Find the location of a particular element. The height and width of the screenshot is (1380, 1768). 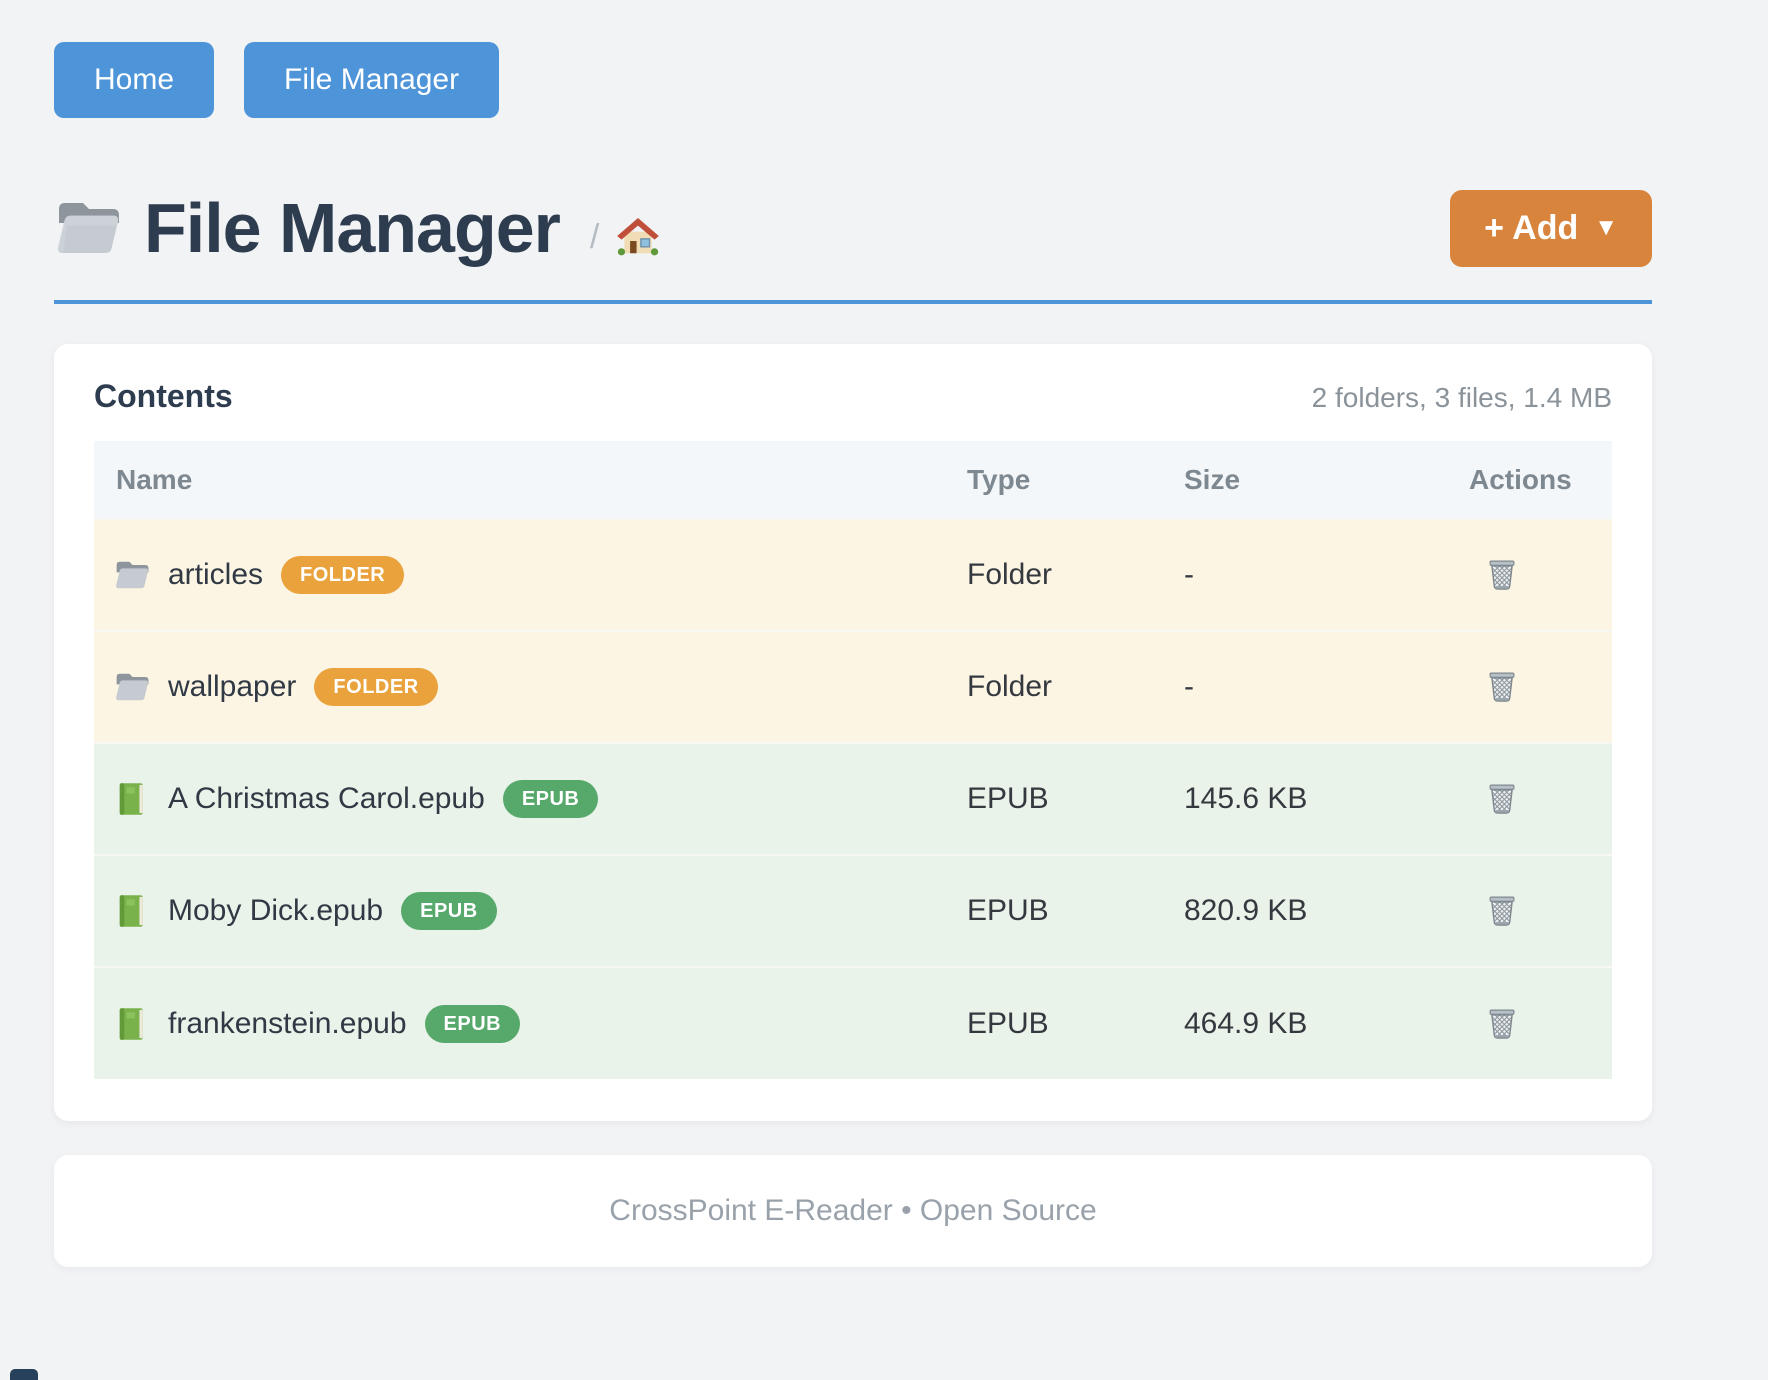

footer-text: CrossPoint E-Reader • Open Source is located at coordinates (853, 1210).